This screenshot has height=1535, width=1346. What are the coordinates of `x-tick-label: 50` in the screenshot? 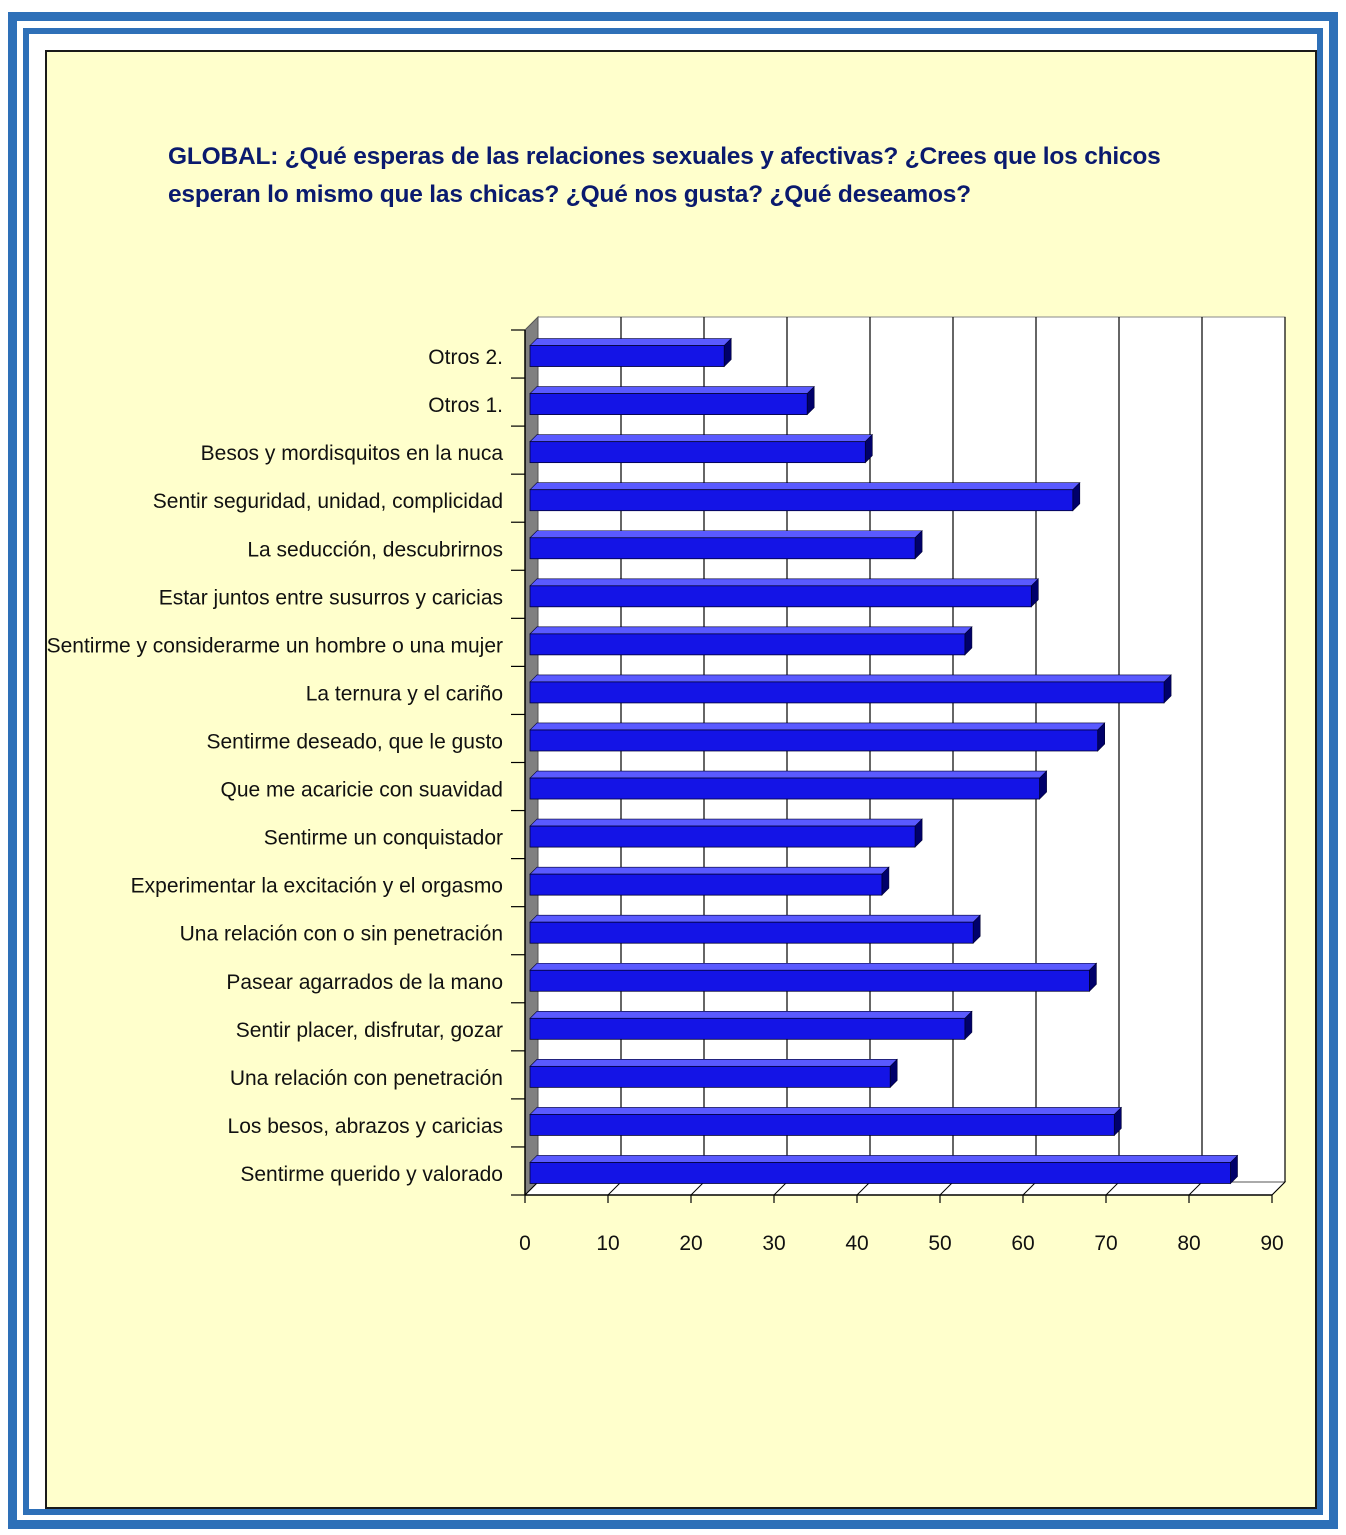 It's located at (939, 1243).